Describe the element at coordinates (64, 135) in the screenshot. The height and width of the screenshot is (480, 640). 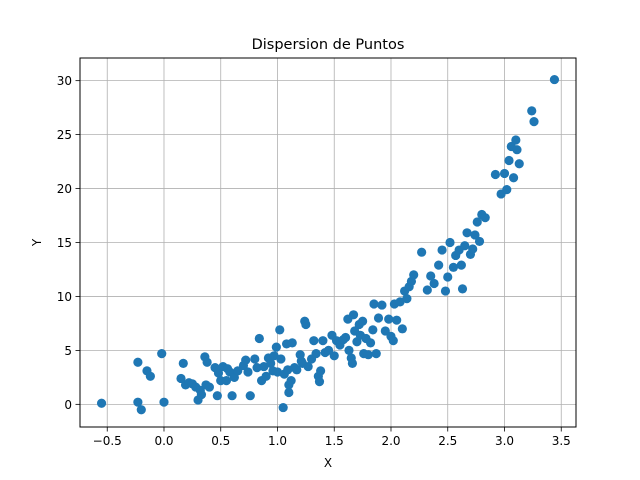
I see `y-tick-label: 25` at that location.